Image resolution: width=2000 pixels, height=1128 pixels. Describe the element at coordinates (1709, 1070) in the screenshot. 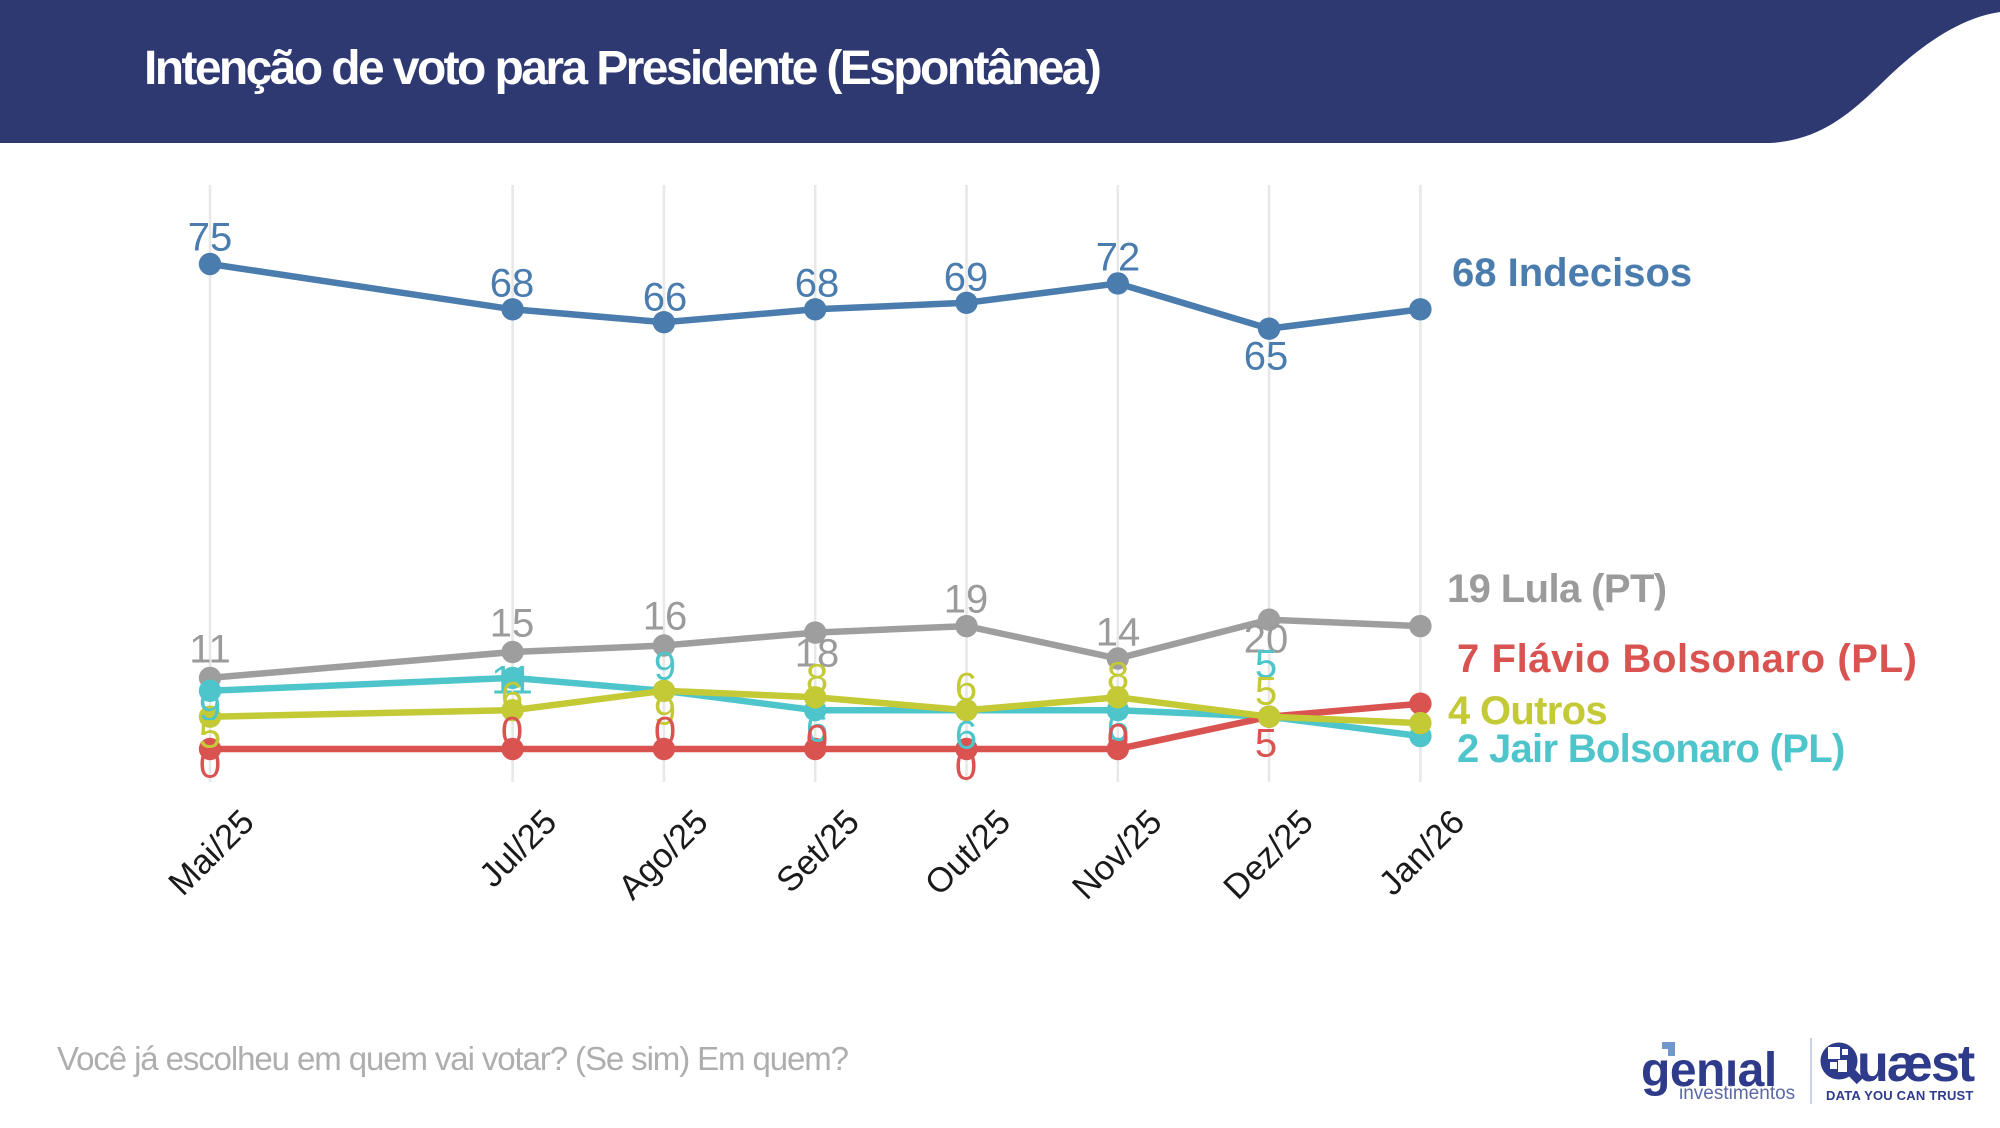

I see `svg-text: genıal` at that location.